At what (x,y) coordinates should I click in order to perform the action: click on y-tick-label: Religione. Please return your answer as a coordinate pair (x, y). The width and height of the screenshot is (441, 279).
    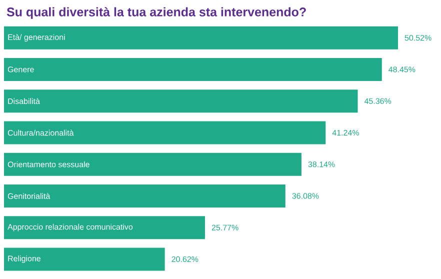
    Looking at the image, I should click on (24, 259).